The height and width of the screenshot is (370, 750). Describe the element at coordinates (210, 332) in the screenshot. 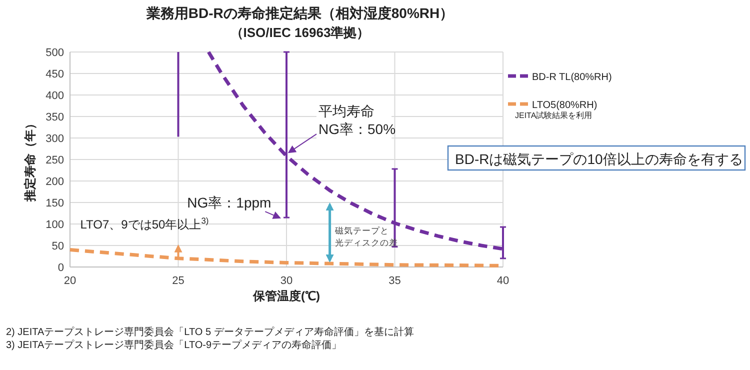

I see `text: 2) JEITAテープストレージ専門委員会「LTO 5 データテープメディア寿命評価」を基に計算` at that location.